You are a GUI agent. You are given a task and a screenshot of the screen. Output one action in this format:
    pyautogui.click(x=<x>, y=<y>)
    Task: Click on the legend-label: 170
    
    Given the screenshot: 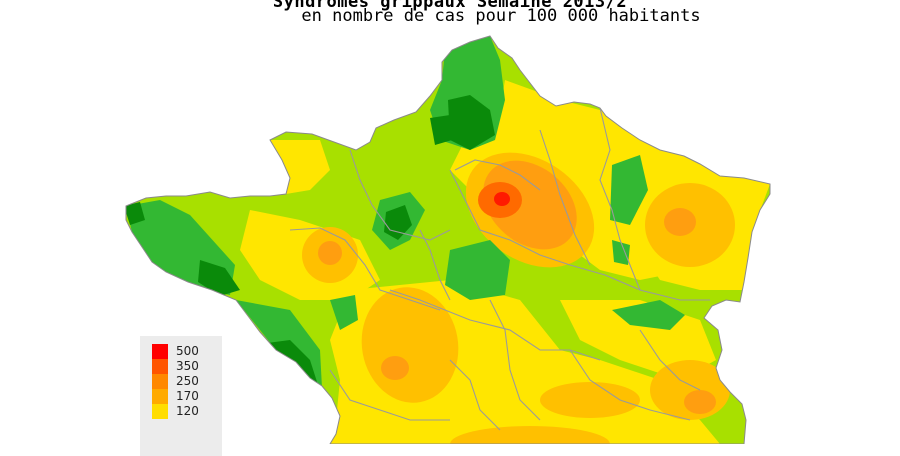 What is the action you would take?
    pyautogui.click(x=187, y=396)
    